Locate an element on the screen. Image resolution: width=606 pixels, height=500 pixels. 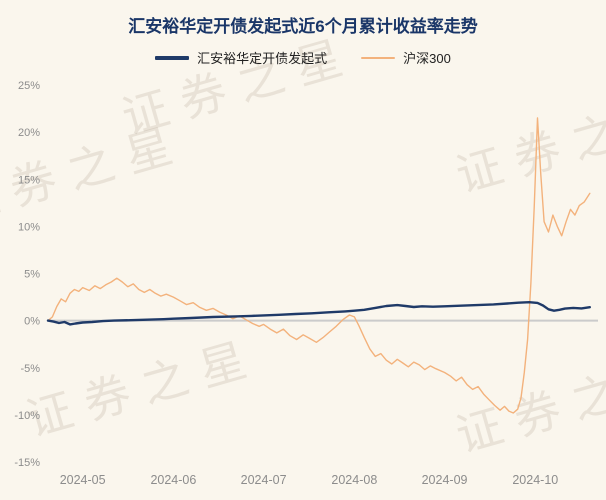
fund-line is located at coordinates (318, 313).